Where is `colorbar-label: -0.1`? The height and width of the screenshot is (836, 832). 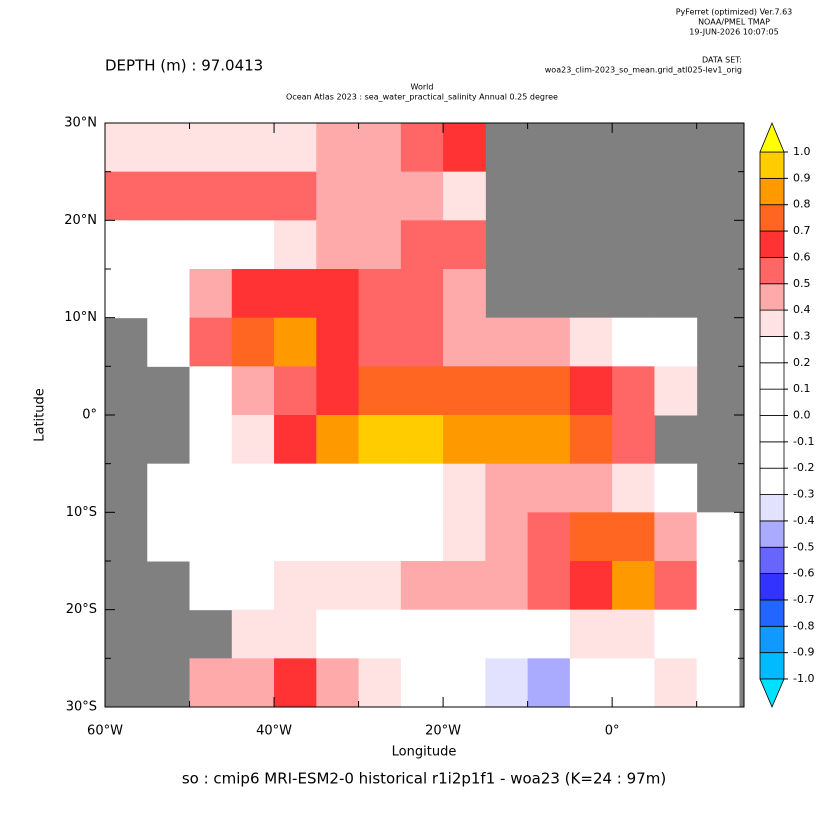 colorbar-label: -0.1 is located at coordinates (803, 441).